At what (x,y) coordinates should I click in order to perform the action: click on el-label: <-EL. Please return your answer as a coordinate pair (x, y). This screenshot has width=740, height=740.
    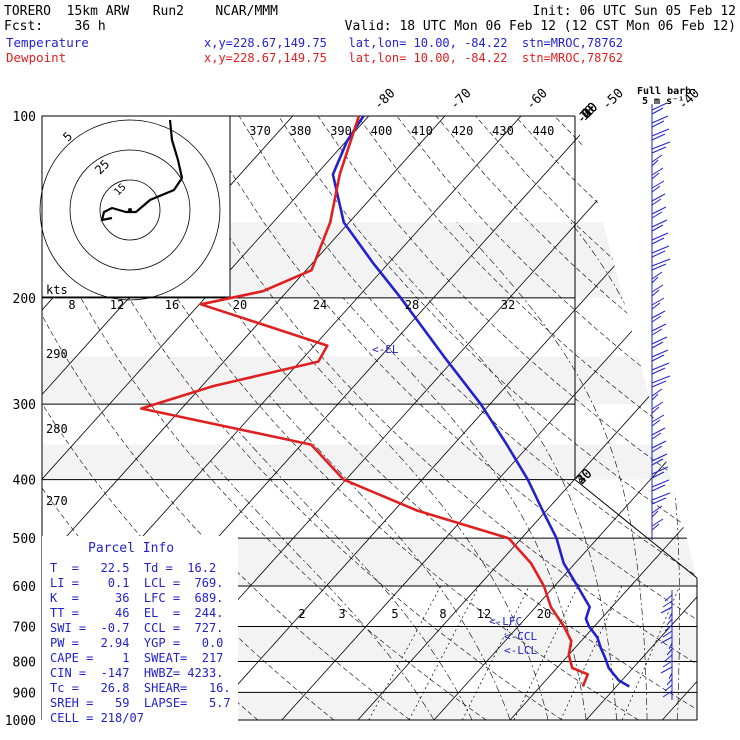
    Looking at the image, I should click on (385, 349).